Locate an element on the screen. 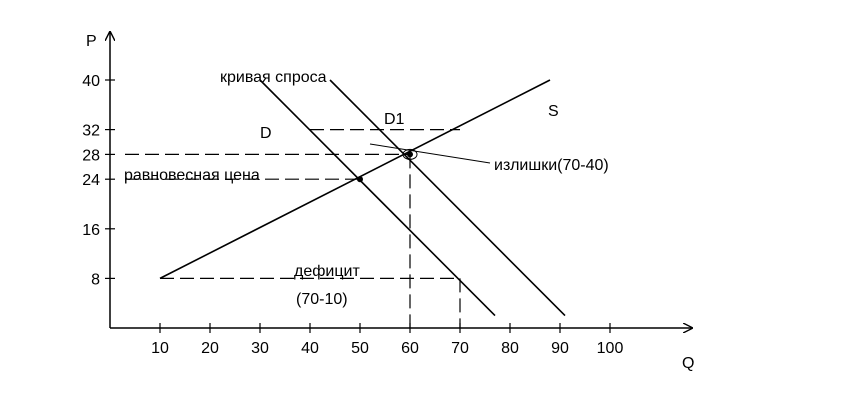  x-tick-label: 50 is located at coordinates (360, 348).